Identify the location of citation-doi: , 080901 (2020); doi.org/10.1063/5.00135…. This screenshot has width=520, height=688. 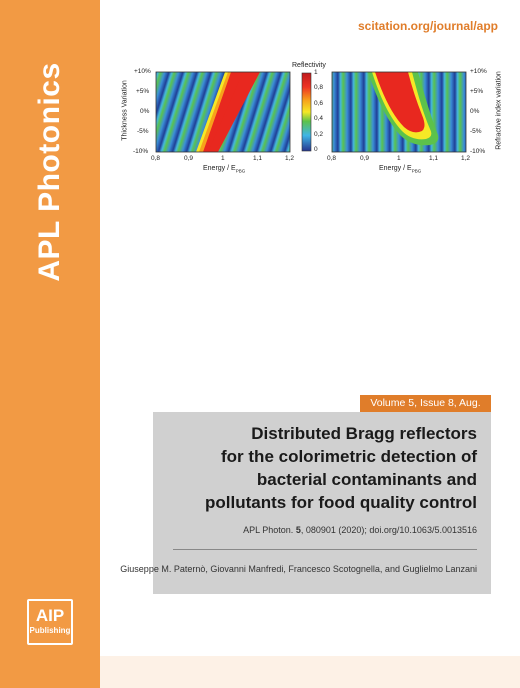
(388, 530).